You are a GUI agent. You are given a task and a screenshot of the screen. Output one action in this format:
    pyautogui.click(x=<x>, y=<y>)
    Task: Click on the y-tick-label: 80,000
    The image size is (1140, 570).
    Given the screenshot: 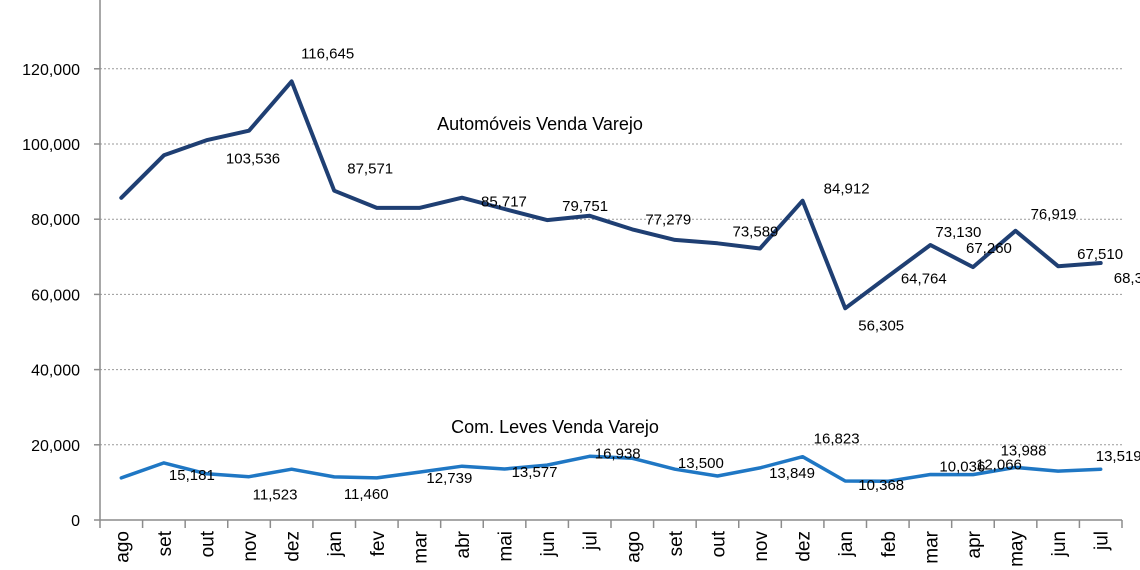 What is the action you would take?
    pyautogui.click(x=55, y=220)
    